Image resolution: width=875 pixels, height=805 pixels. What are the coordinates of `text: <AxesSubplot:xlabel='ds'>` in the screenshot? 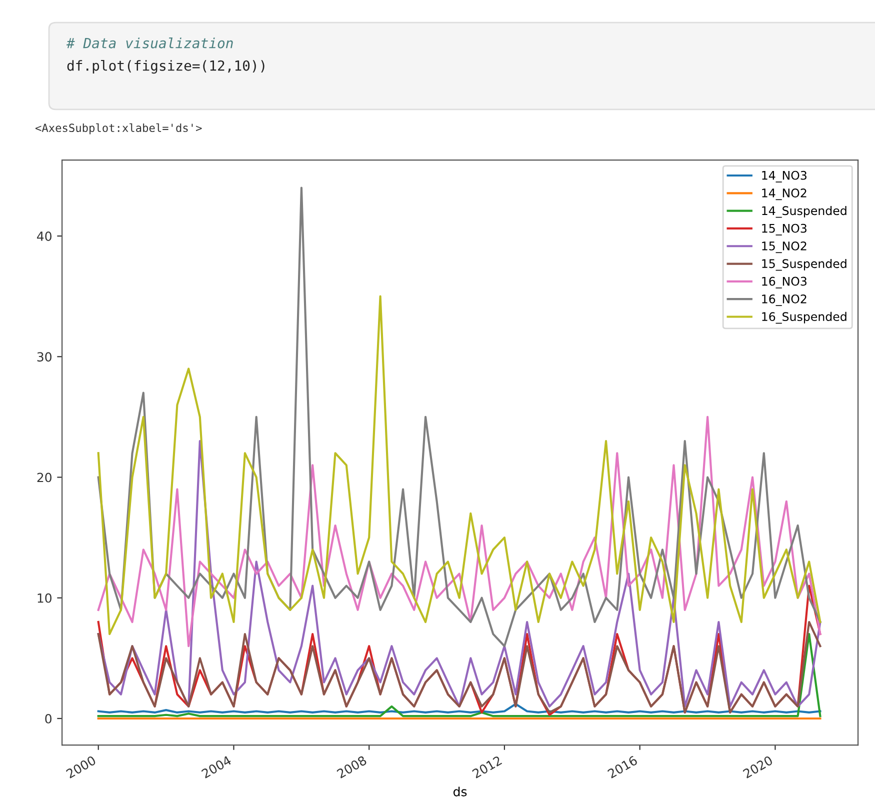 It's located at (118, 128).